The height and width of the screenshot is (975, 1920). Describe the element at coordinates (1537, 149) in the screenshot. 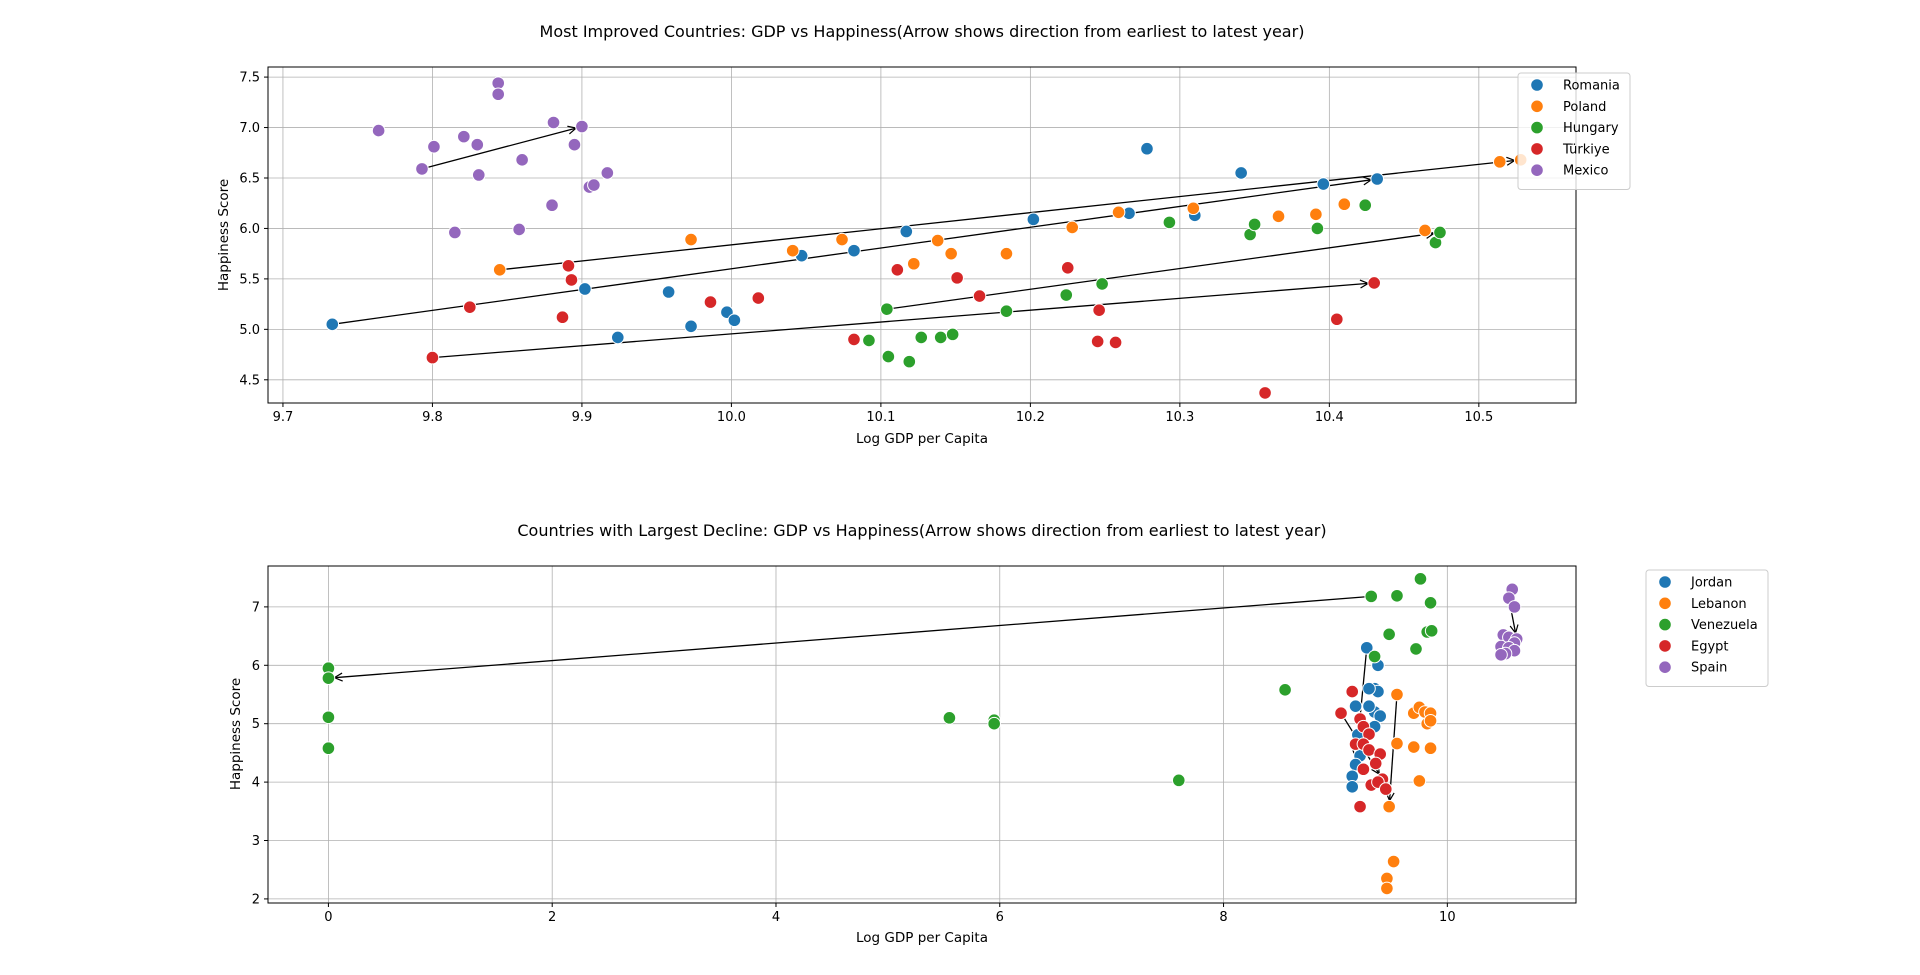

I see `legend-marker-t-rkiye` at that location.